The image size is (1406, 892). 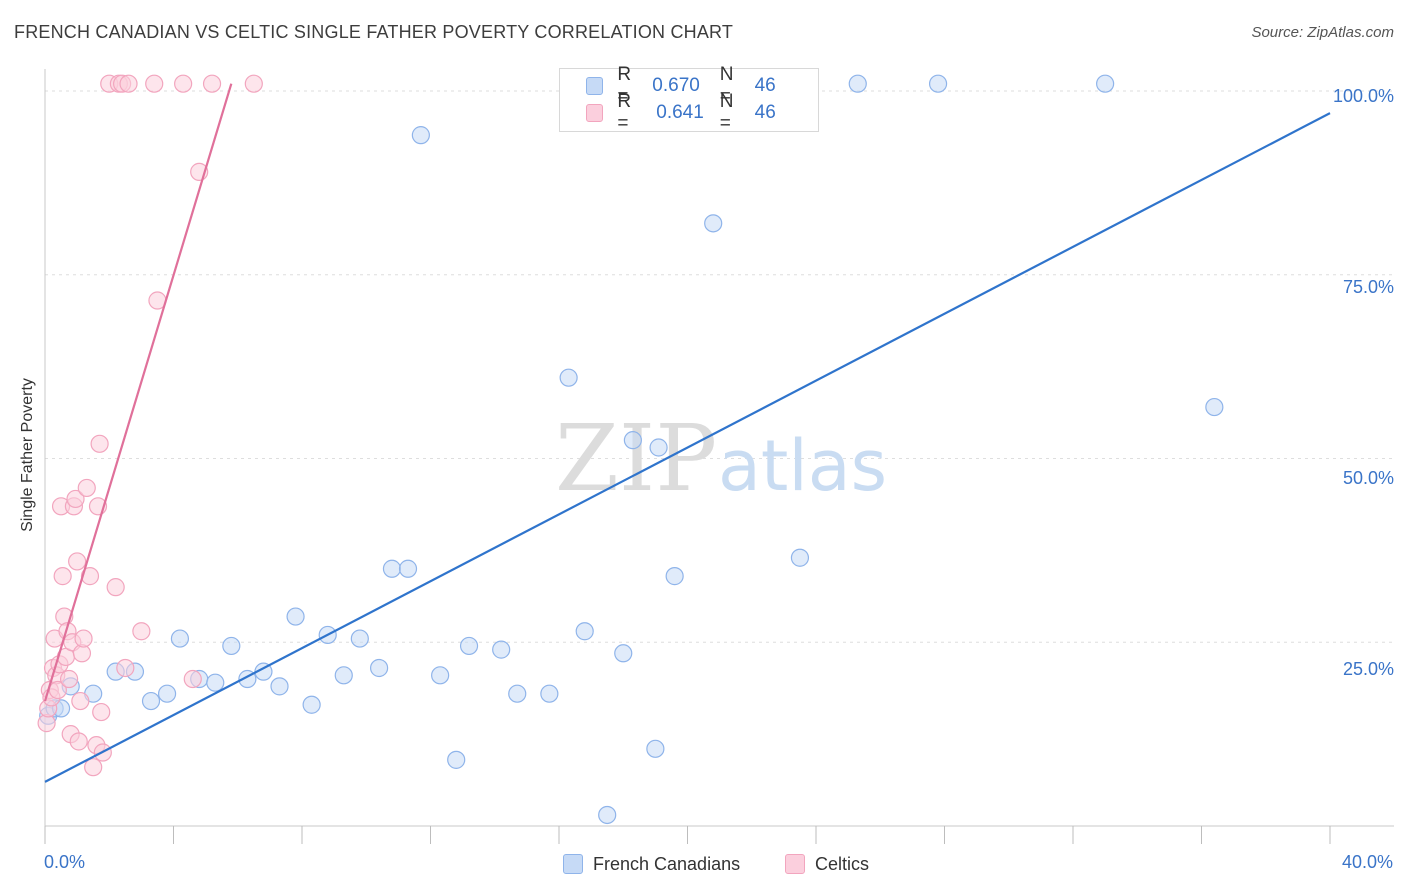 I want to click on y-tick-label: 75.0%, so click(x=1368, y=287).